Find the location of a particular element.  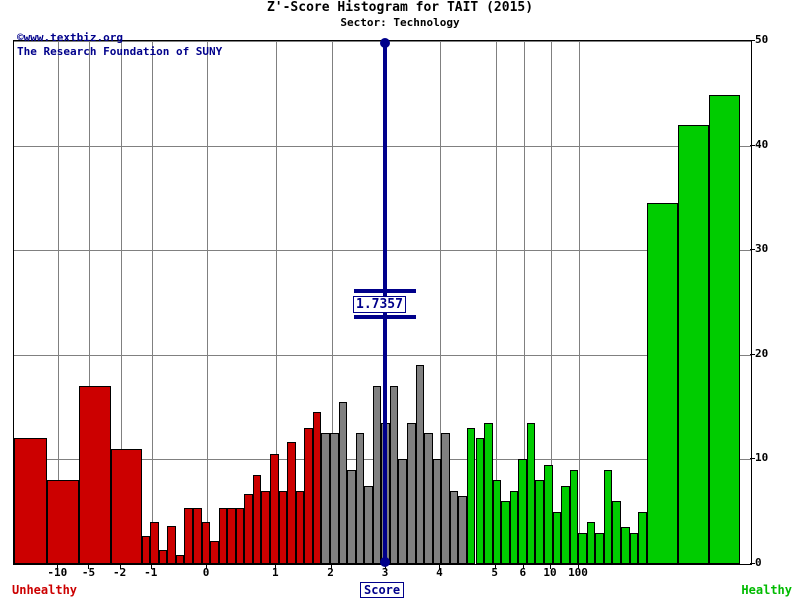

xtick-label-4: 4 is located at coordinates (439, 572).